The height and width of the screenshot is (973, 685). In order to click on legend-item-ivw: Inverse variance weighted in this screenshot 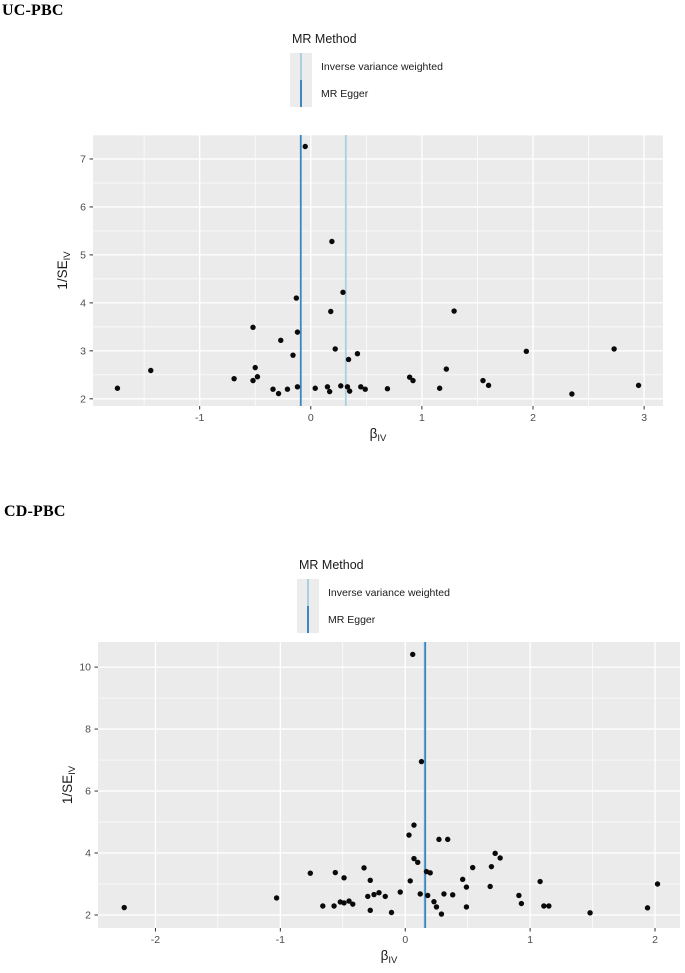, I will do `click(373, 592)`.